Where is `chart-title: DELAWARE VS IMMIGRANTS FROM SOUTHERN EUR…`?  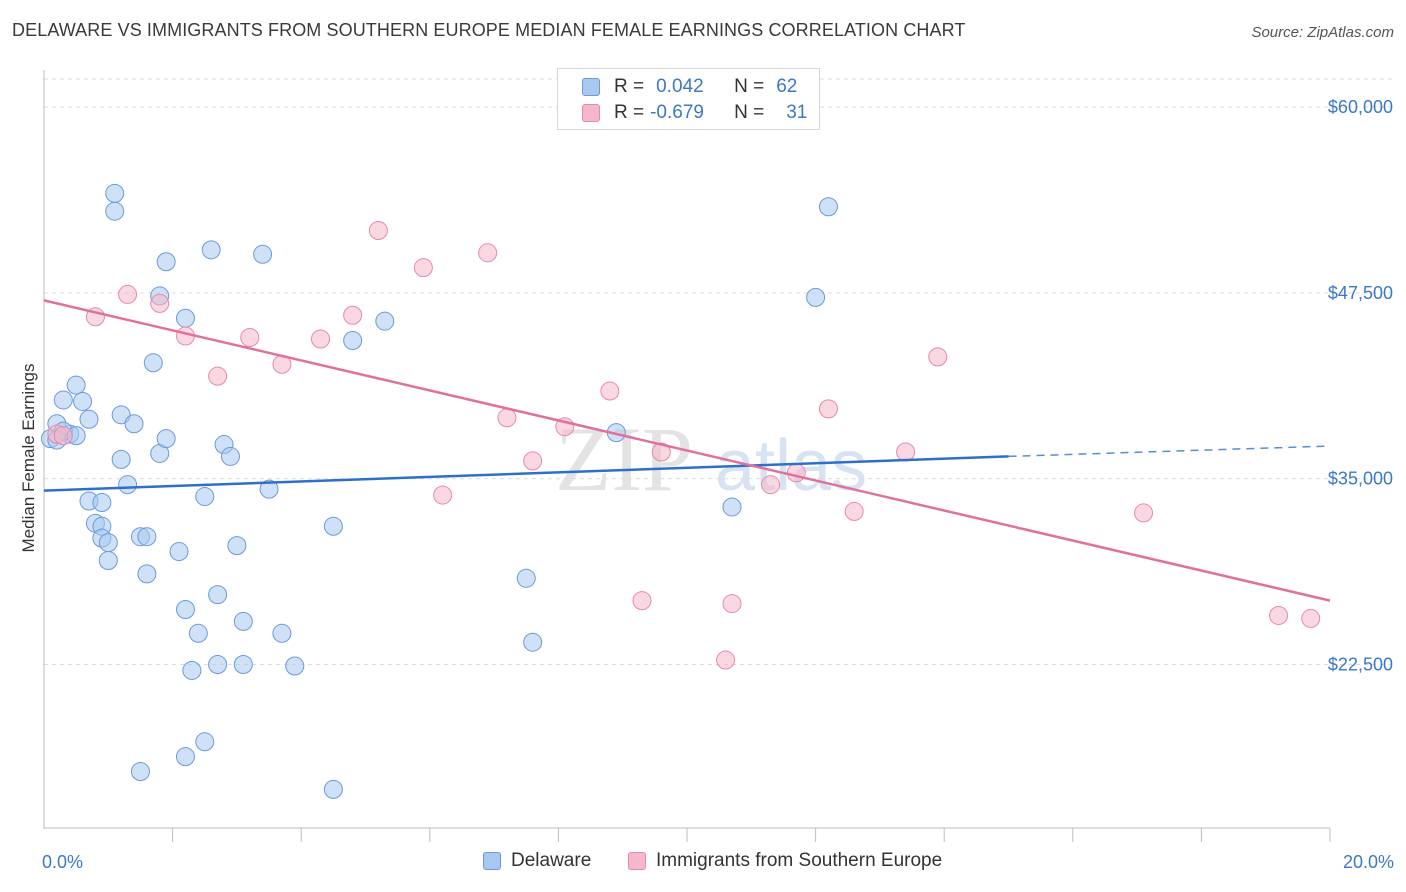
chart-title: DELAWARE VS IMMIGRANTS FROM SOUTHERN EUR… is located at coordinates (489, 30).